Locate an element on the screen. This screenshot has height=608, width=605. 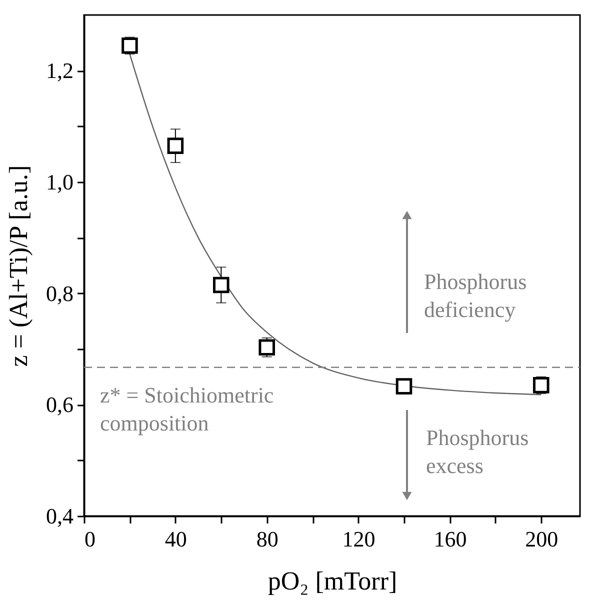
x-axis-title: pO₂ [mTorr] is located at coordinates (333, 581).